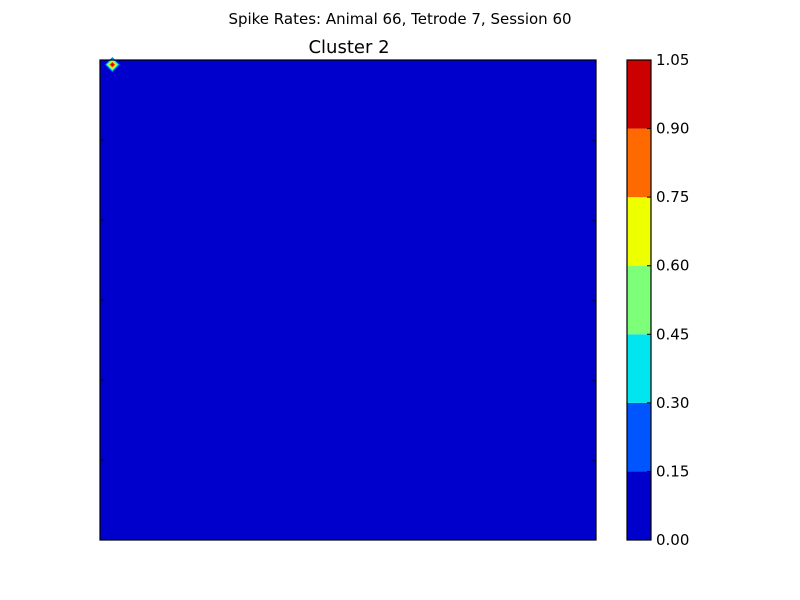 This screenshot has width=800, height=600. What do you see at coordinates (672, 60) in the screenshot?
I see `colorbar-tick-label: 1.05` at bounding box center [672, 60].